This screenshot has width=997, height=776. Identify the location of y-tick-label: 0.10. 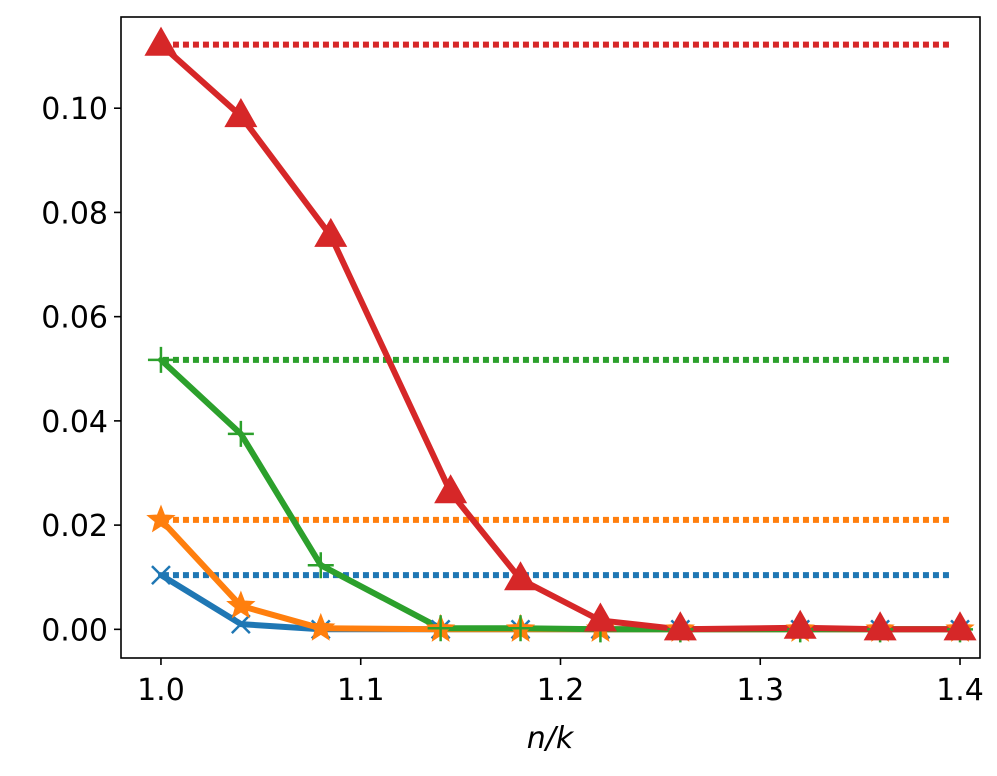
(74, 109).